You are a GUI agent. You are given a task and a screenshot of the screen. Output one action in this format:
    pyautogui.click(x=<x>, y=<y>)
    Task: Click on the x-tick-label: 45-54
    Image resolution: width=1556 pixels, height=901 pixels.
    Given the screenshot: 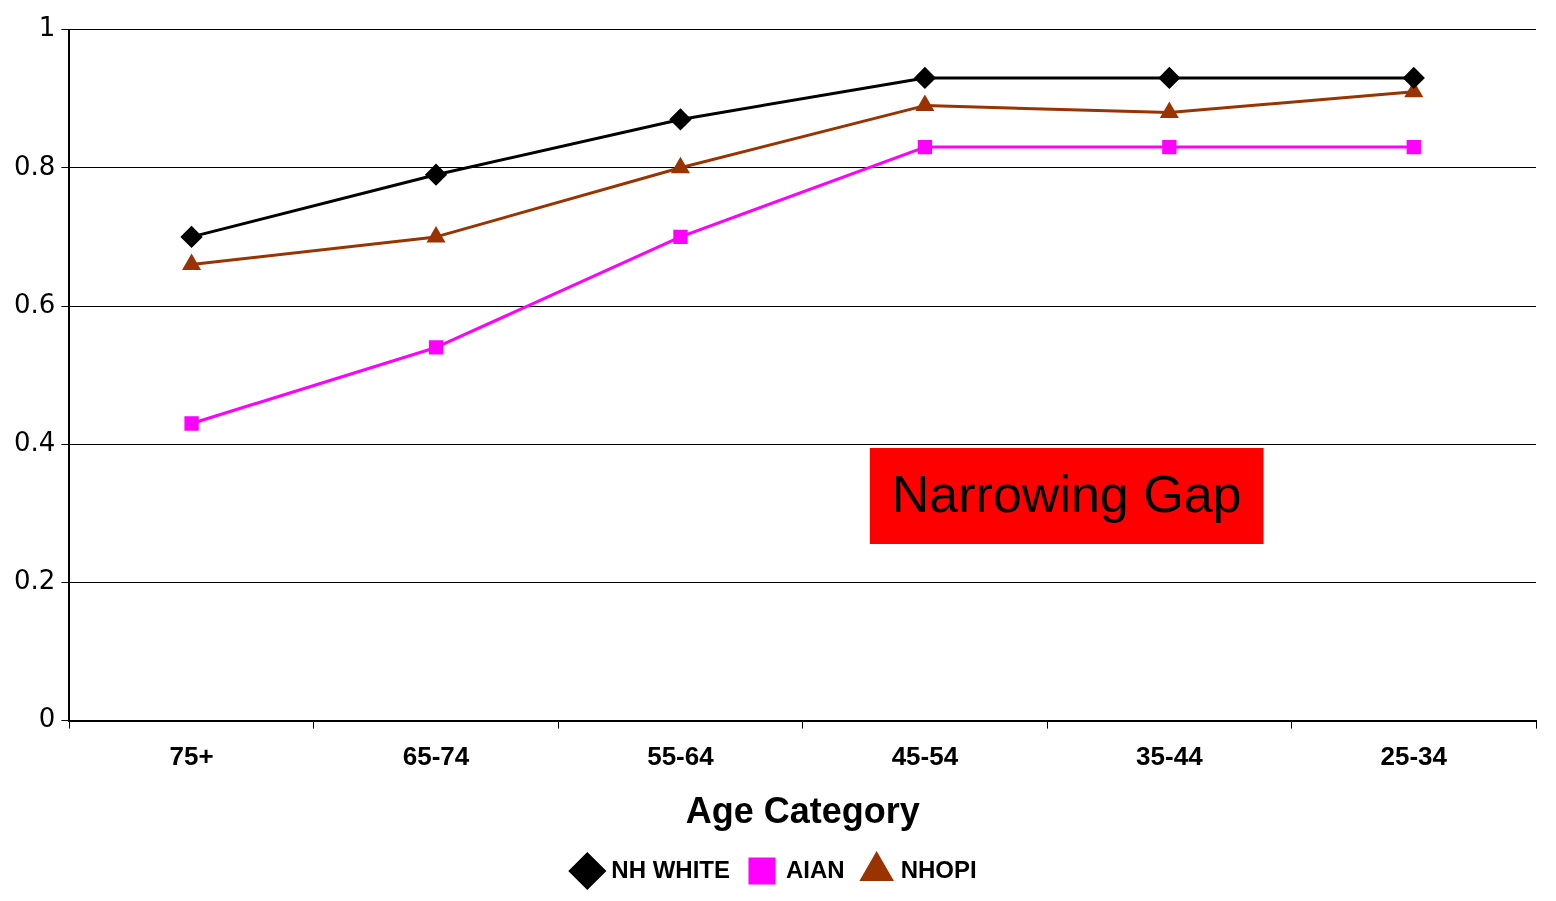 What is the action you would take?
    pyautogui.click(x=925, y=756)
    